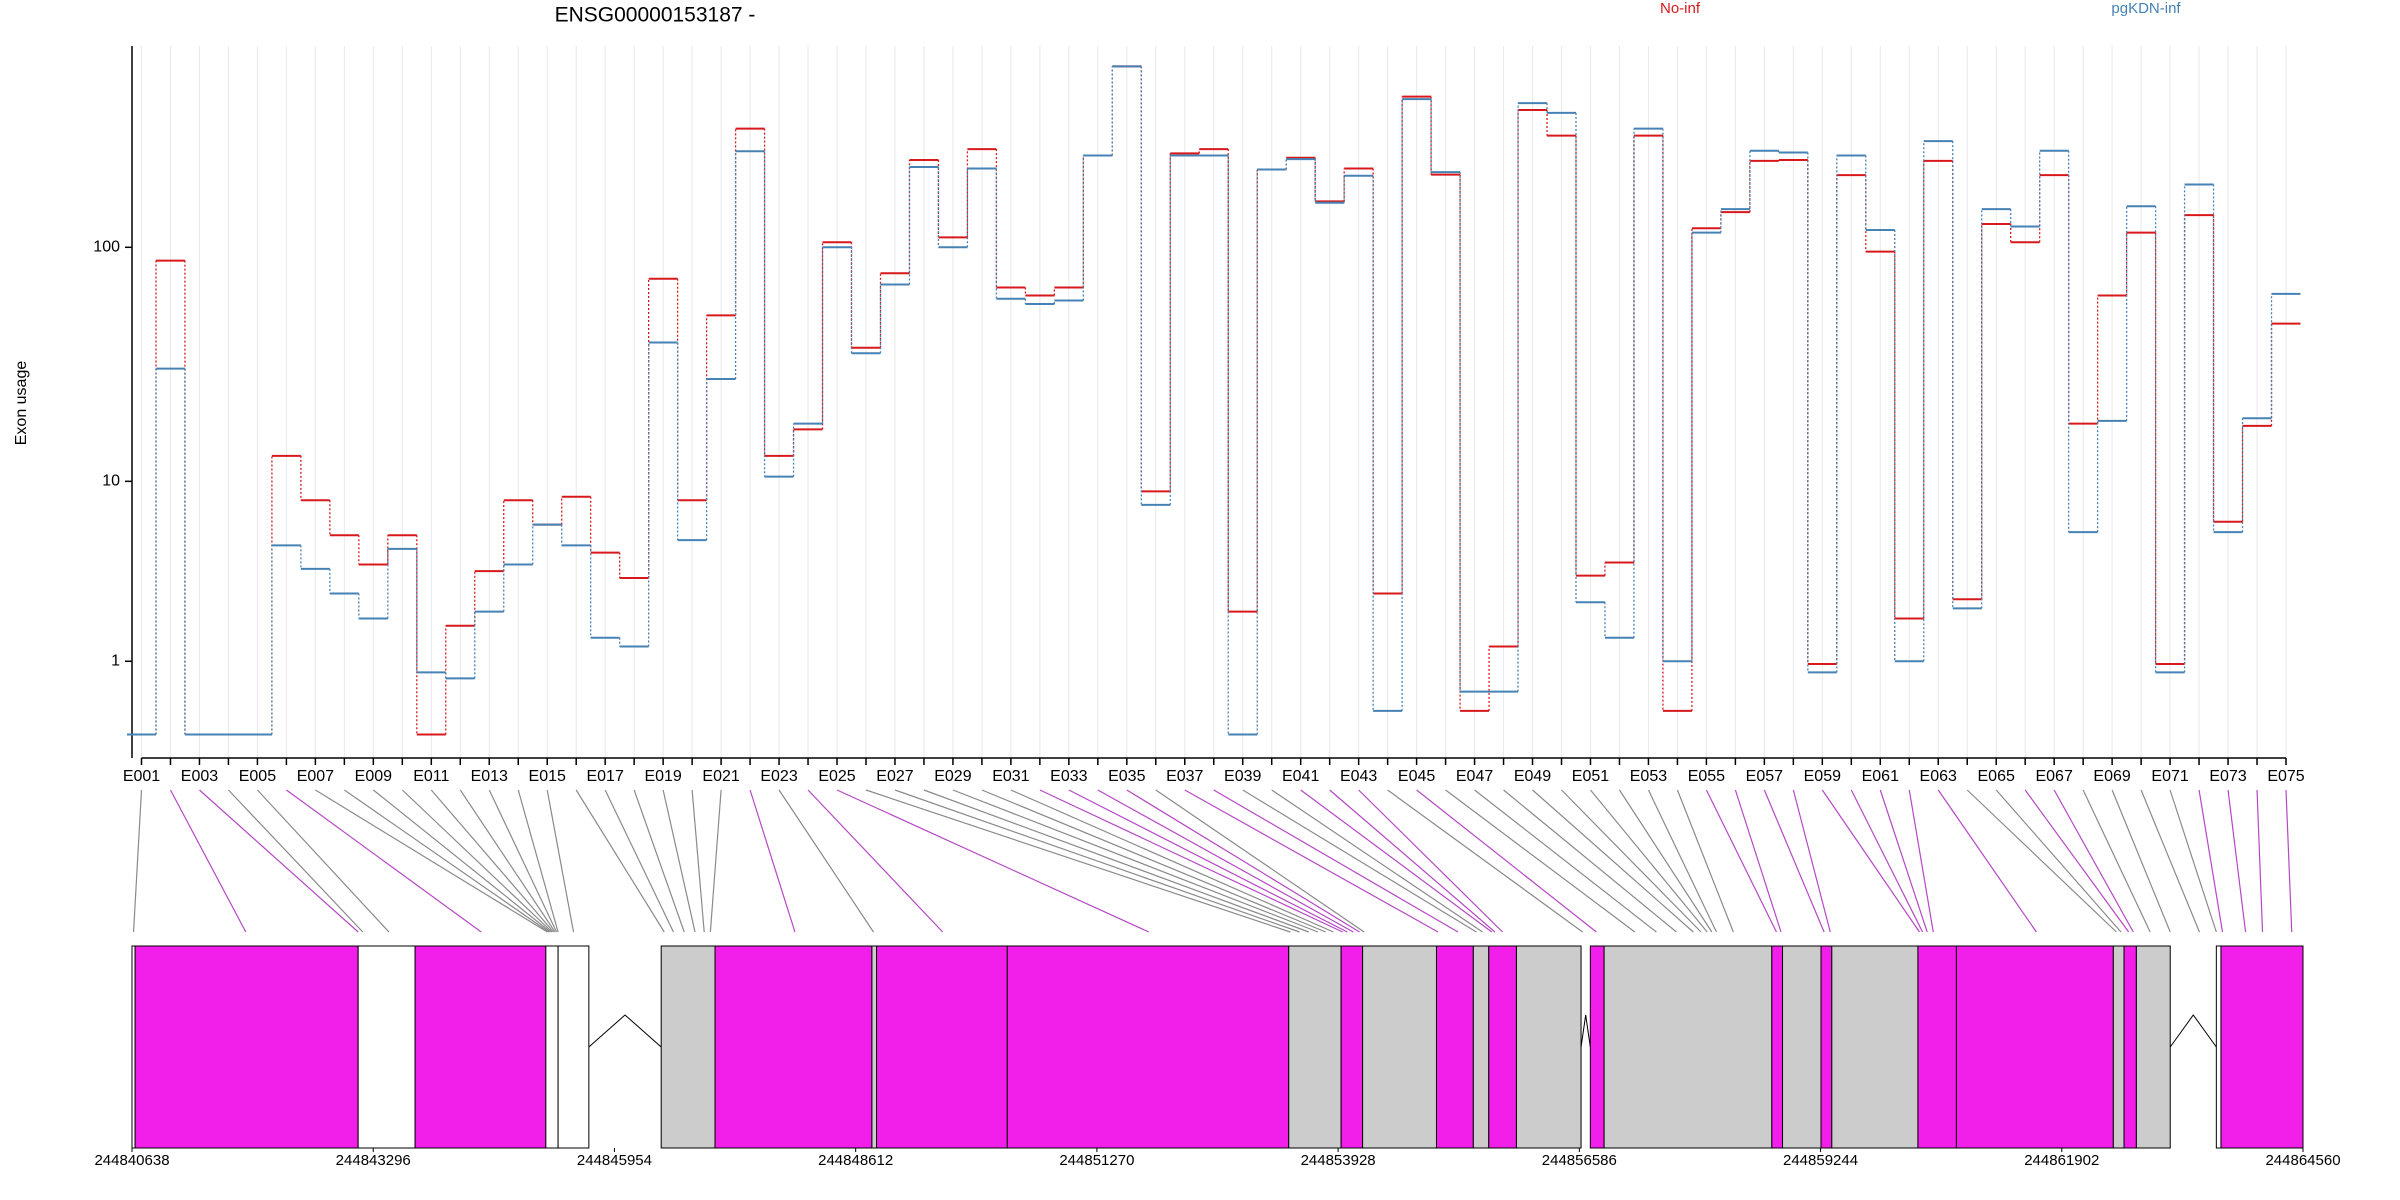  I want to click on x-tick-label: E053, so click(1648, 776).